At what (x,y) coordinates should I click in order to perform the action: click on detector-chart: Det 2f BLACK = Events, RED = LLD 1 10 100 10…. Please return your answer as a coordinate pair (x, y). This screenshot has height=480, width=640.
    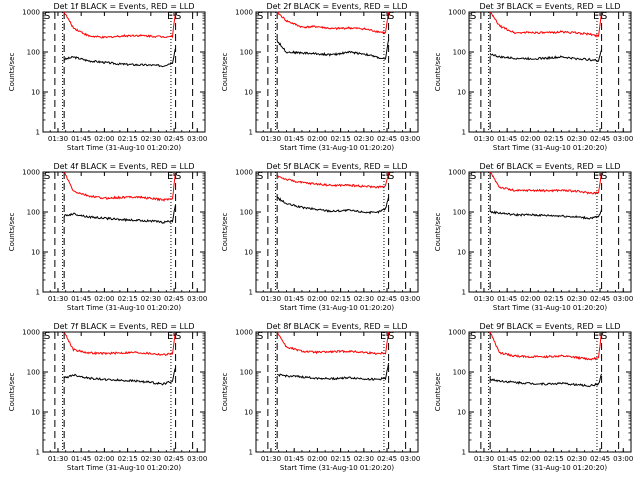
    Looking at the image, I should click on (320, 77).